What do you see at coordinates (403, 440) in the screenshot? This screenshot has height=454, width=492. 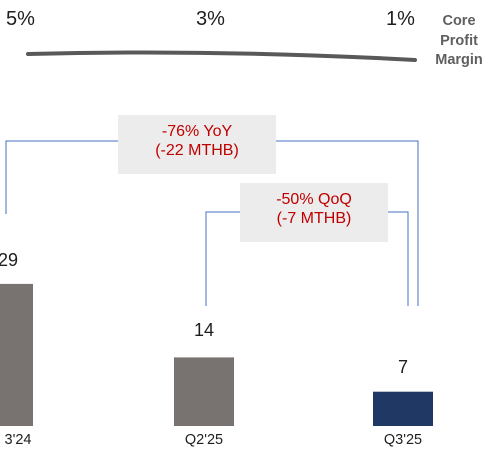 I see `category-label-q3-25: Q3'25` at bounding box center [403, 440].